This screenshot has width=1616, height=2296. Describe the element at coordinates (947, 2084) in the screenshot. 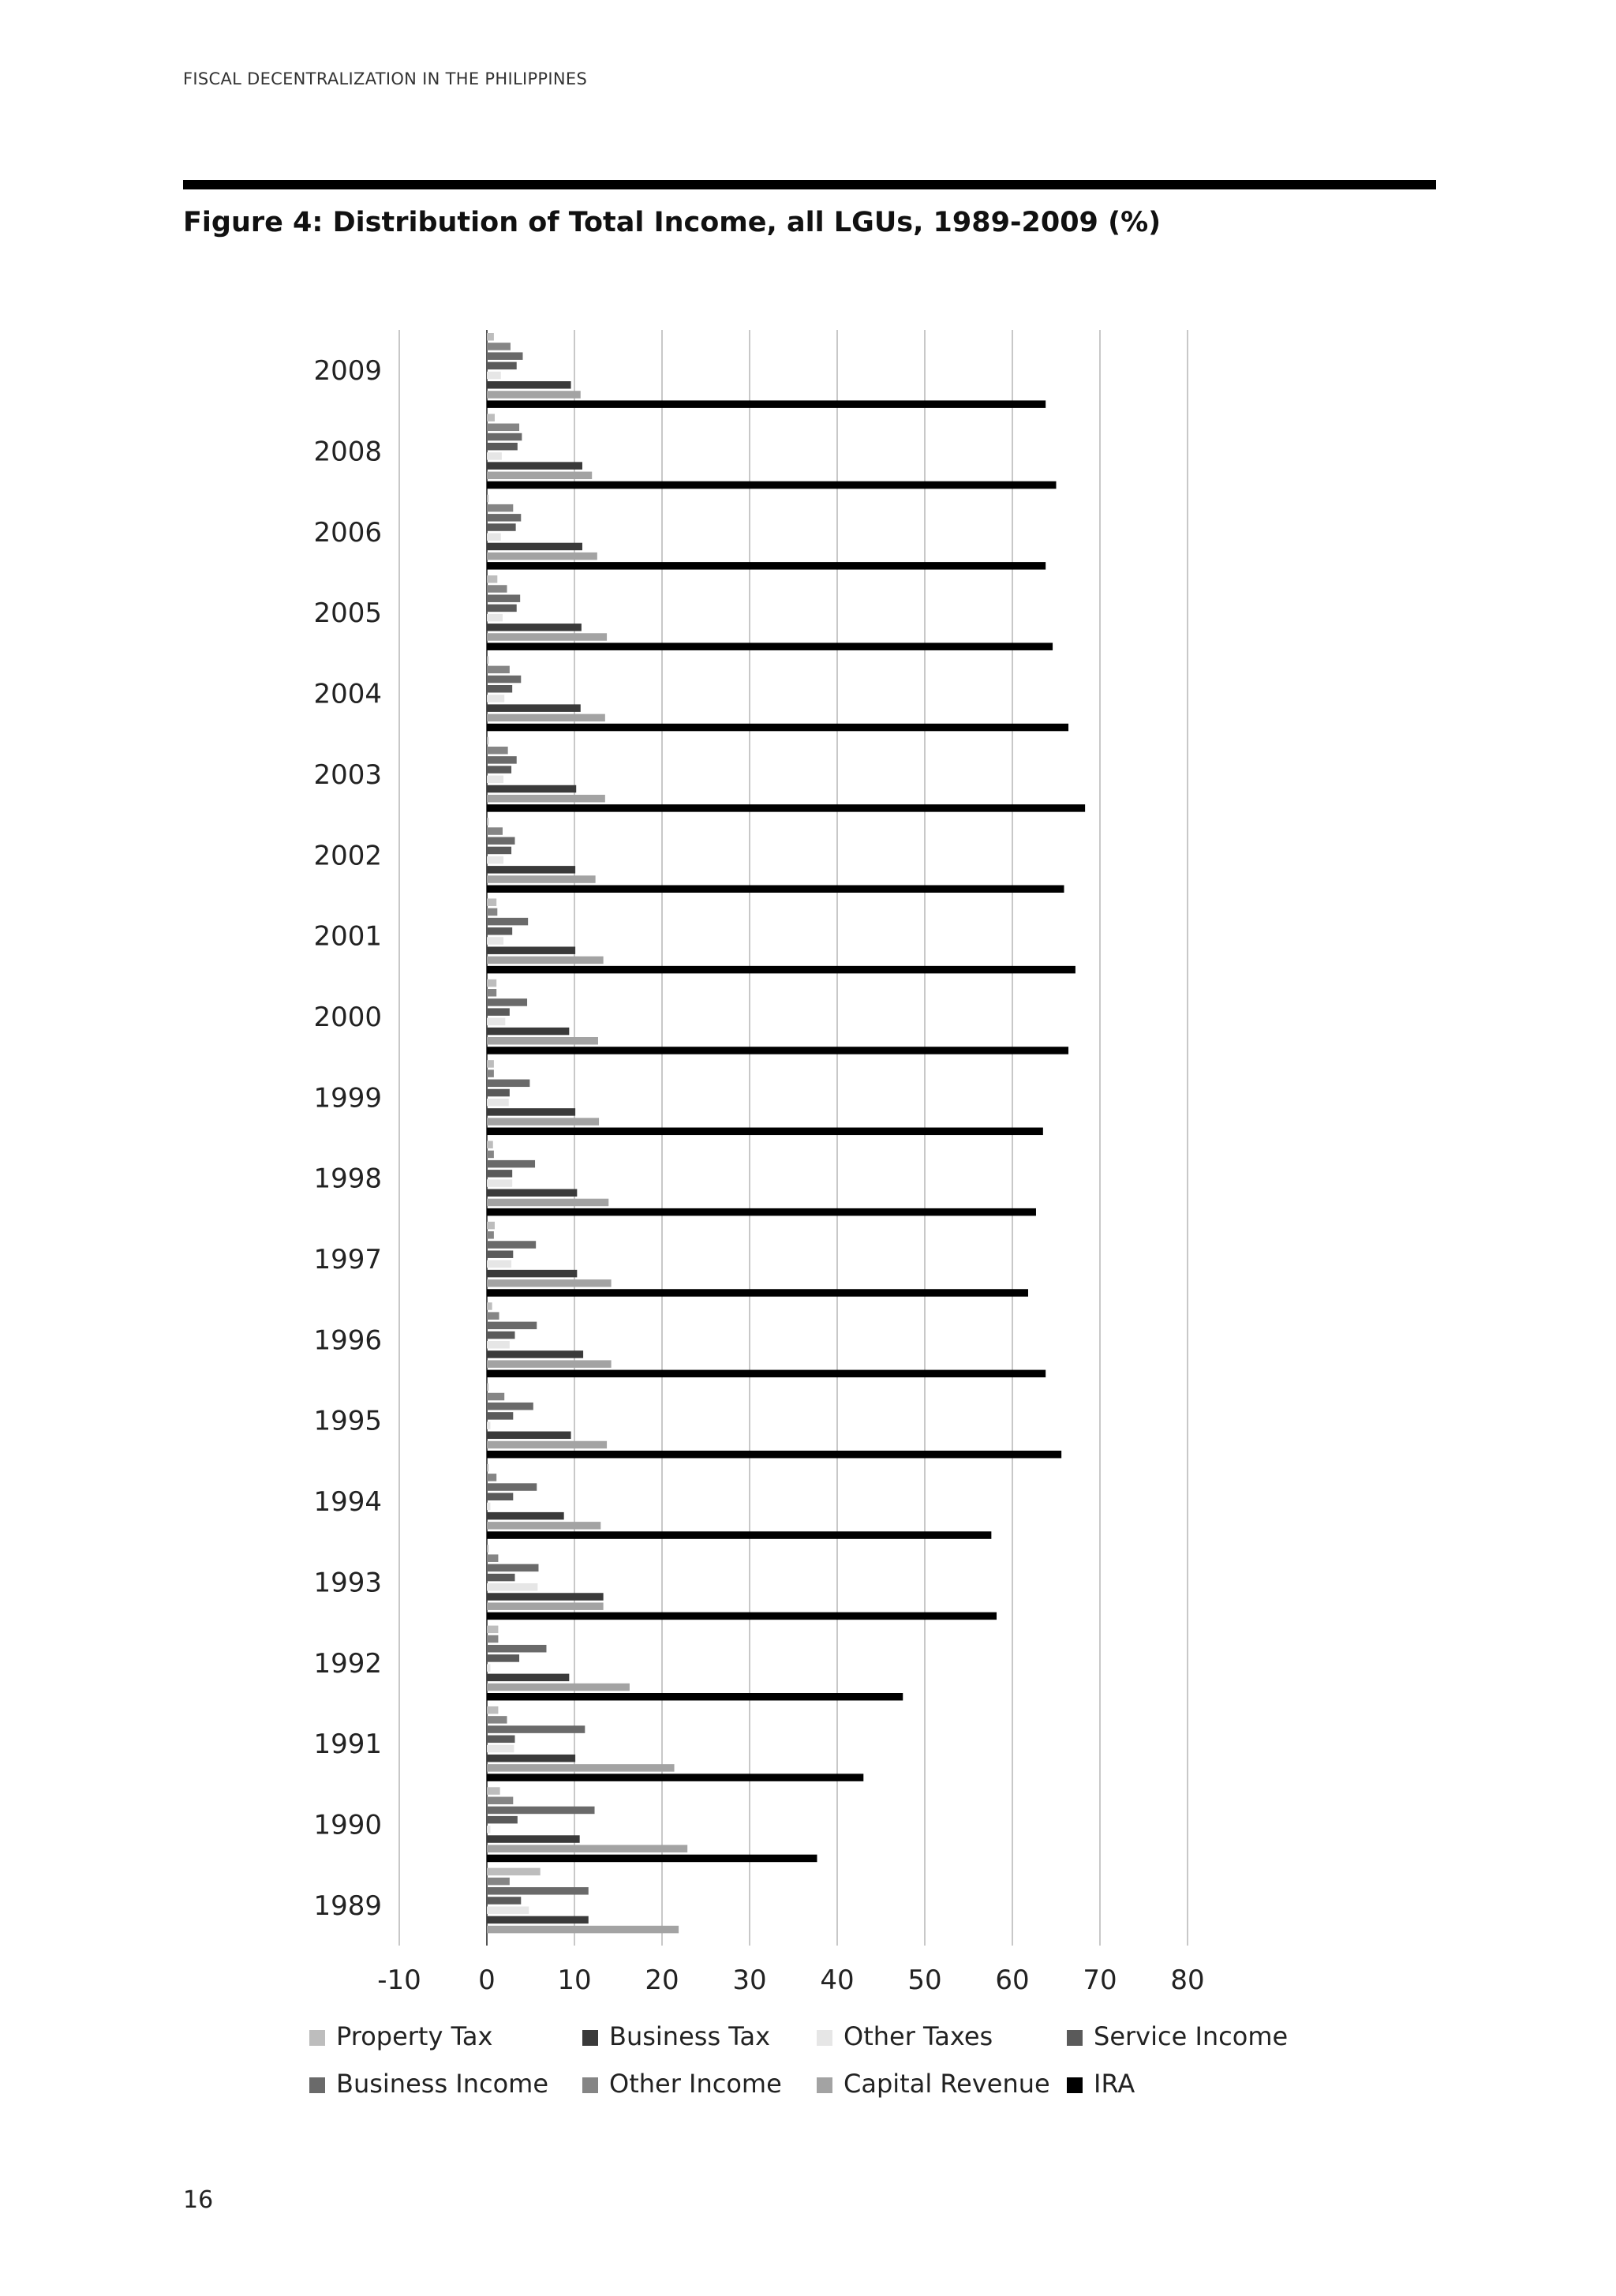

I see `legend-label: Capital Revenue` at that location.